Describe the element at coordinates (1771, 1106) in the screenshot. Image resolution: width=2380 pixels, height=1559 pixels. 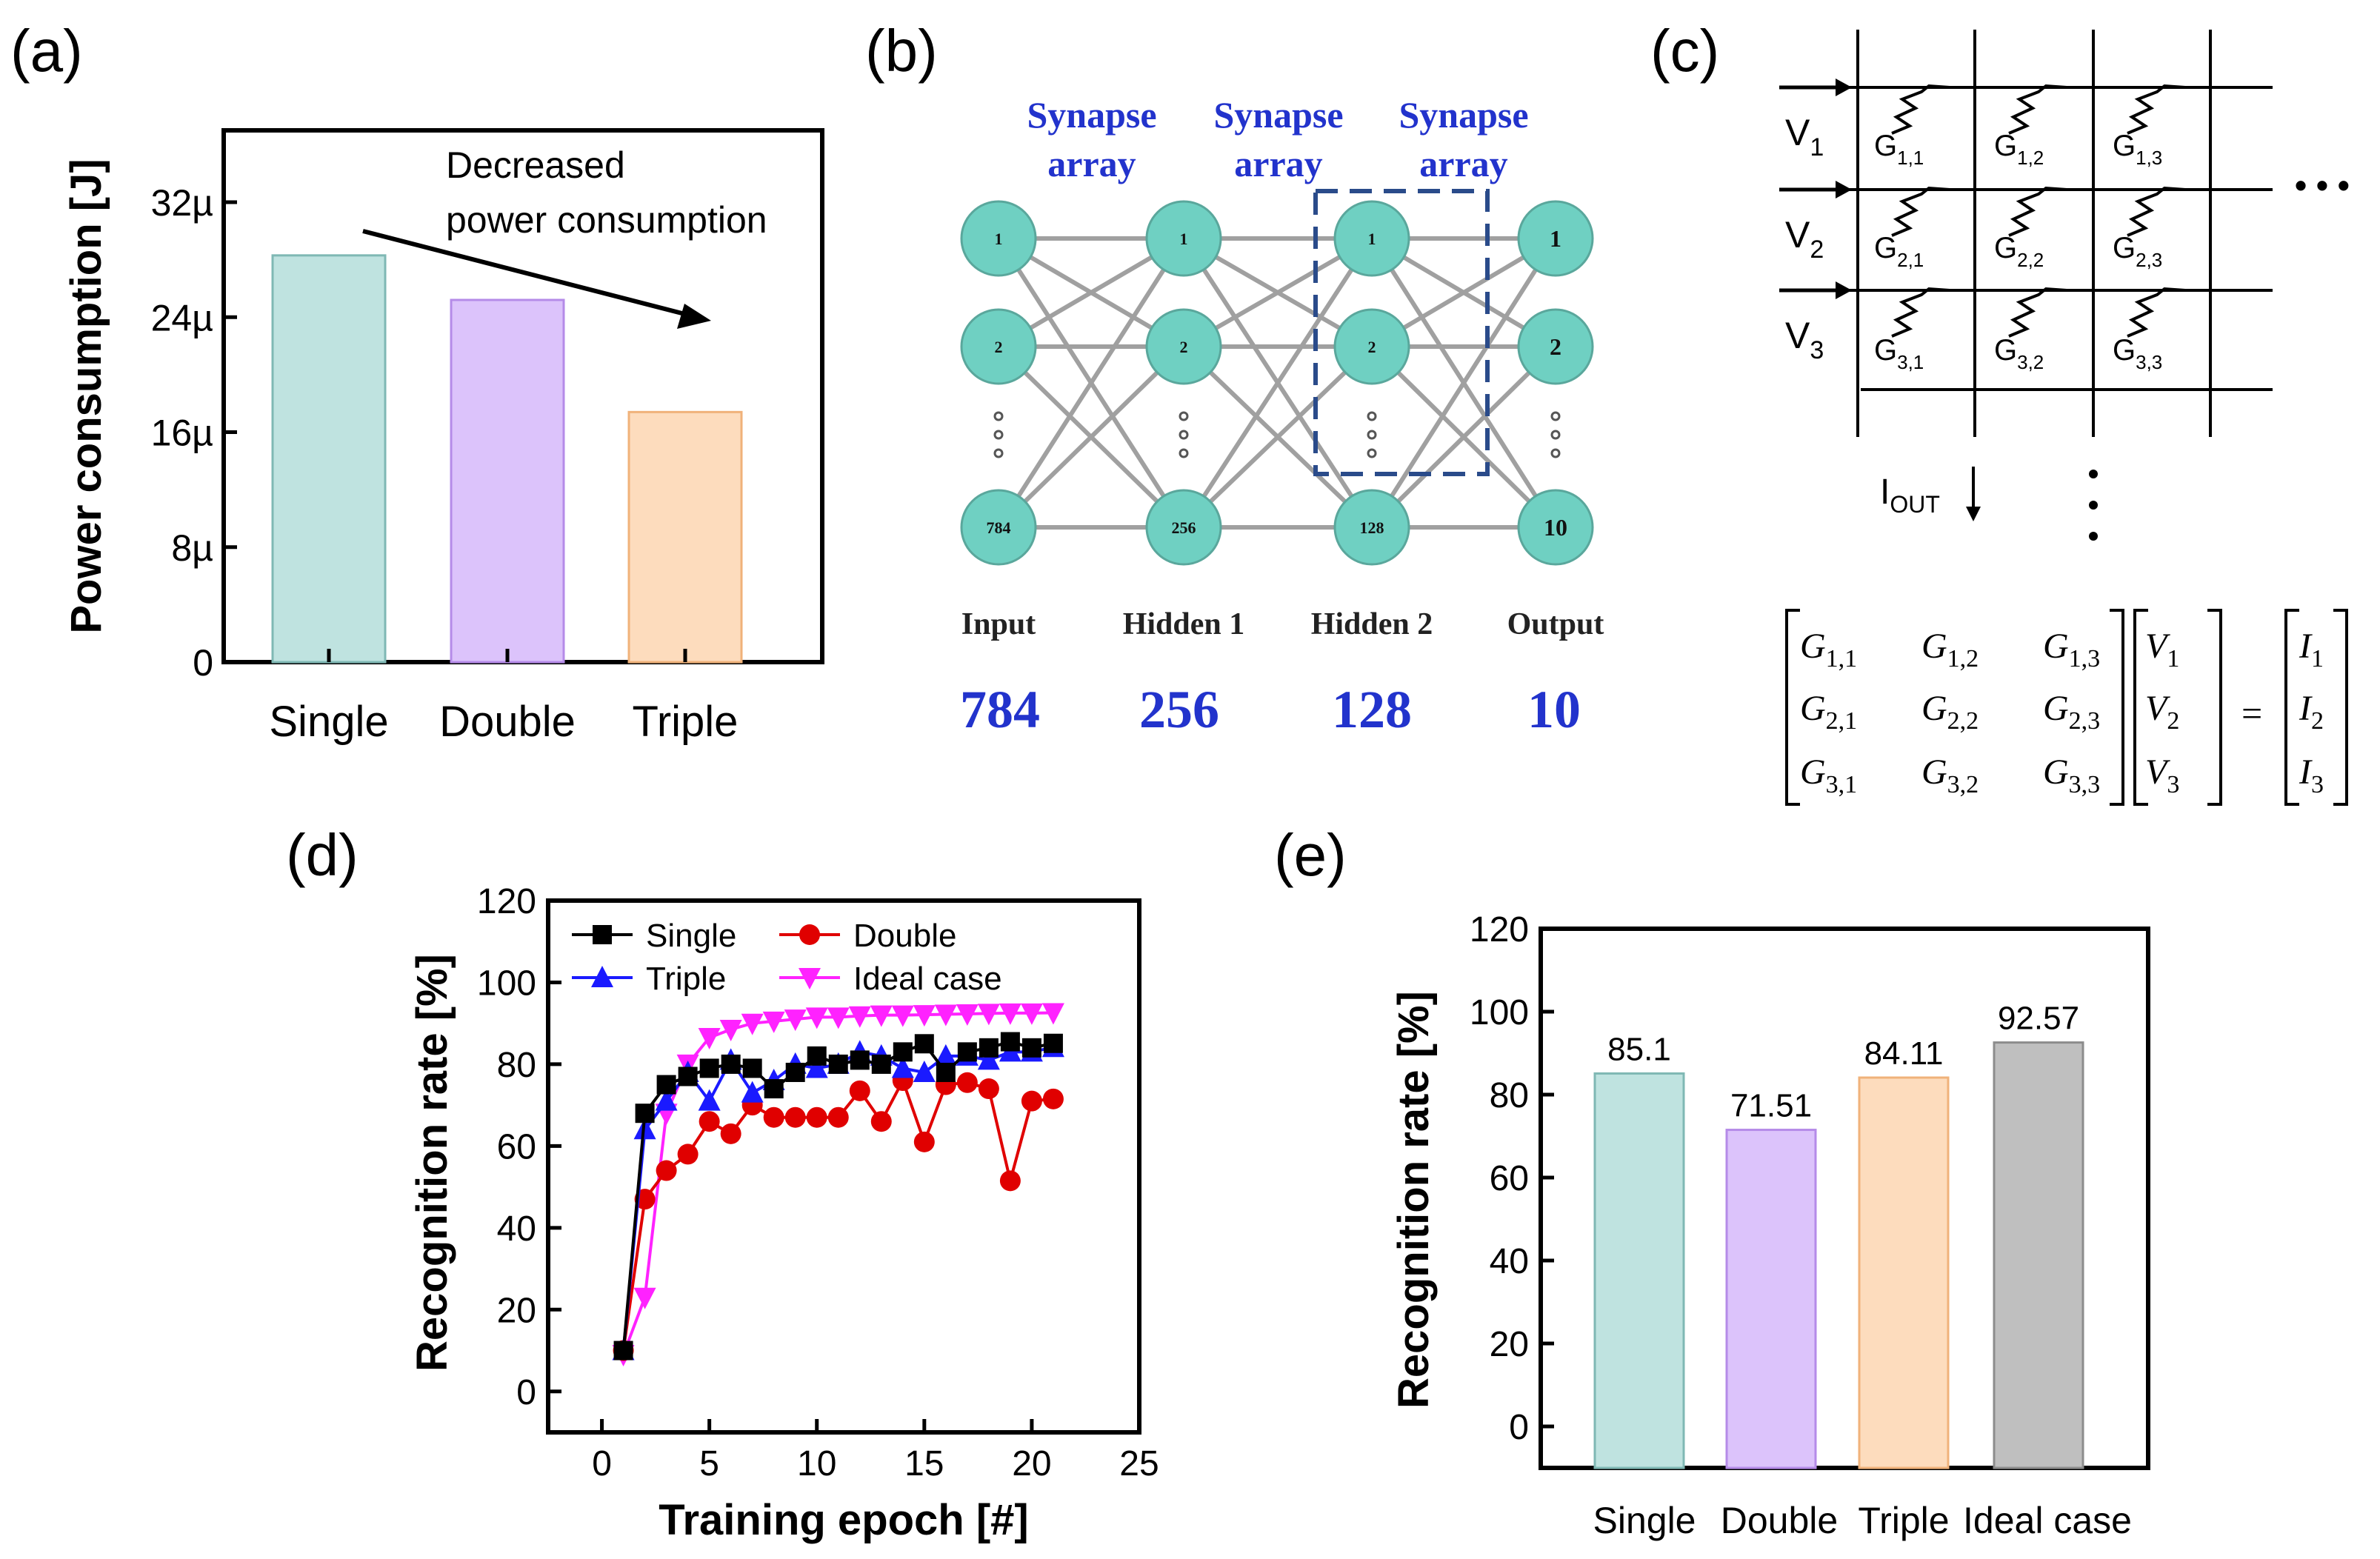
I see `bar-value-label: 71.51` at that location.